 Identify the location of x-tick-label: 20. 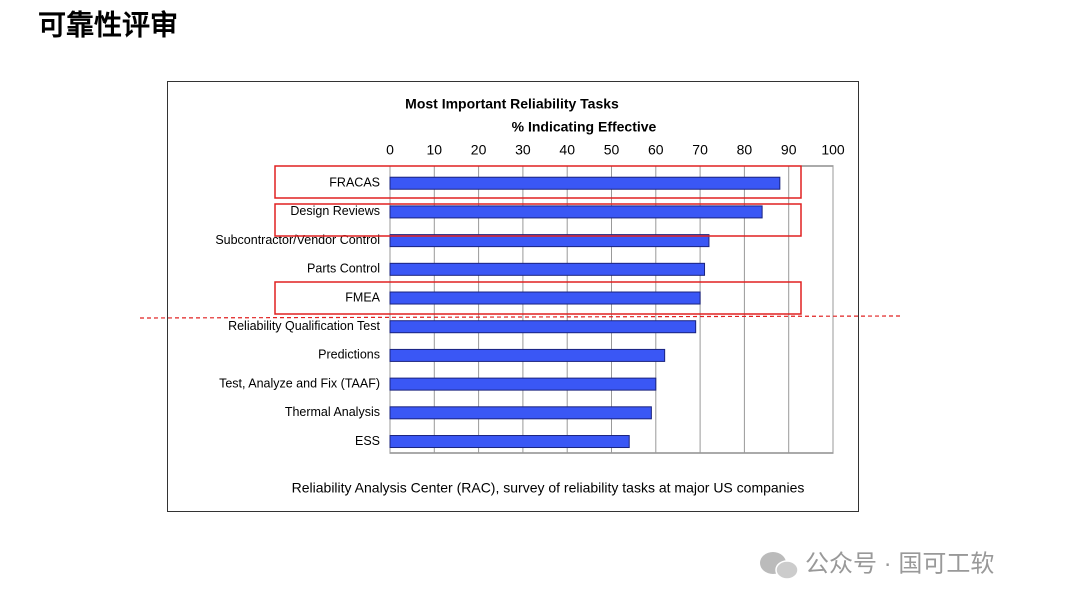
(479, 150).